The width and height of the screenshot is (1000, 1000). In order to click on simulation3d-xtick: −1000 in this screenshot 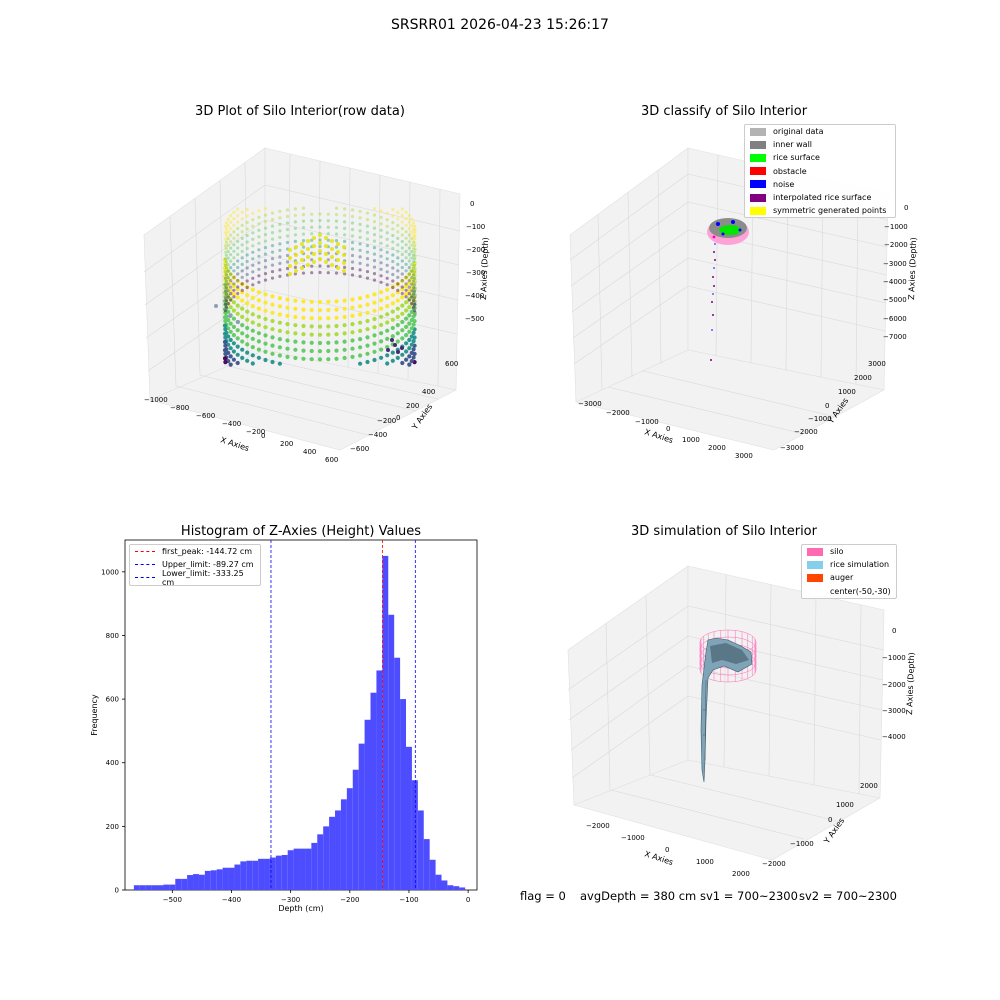, I will do `click(633, 838)`.